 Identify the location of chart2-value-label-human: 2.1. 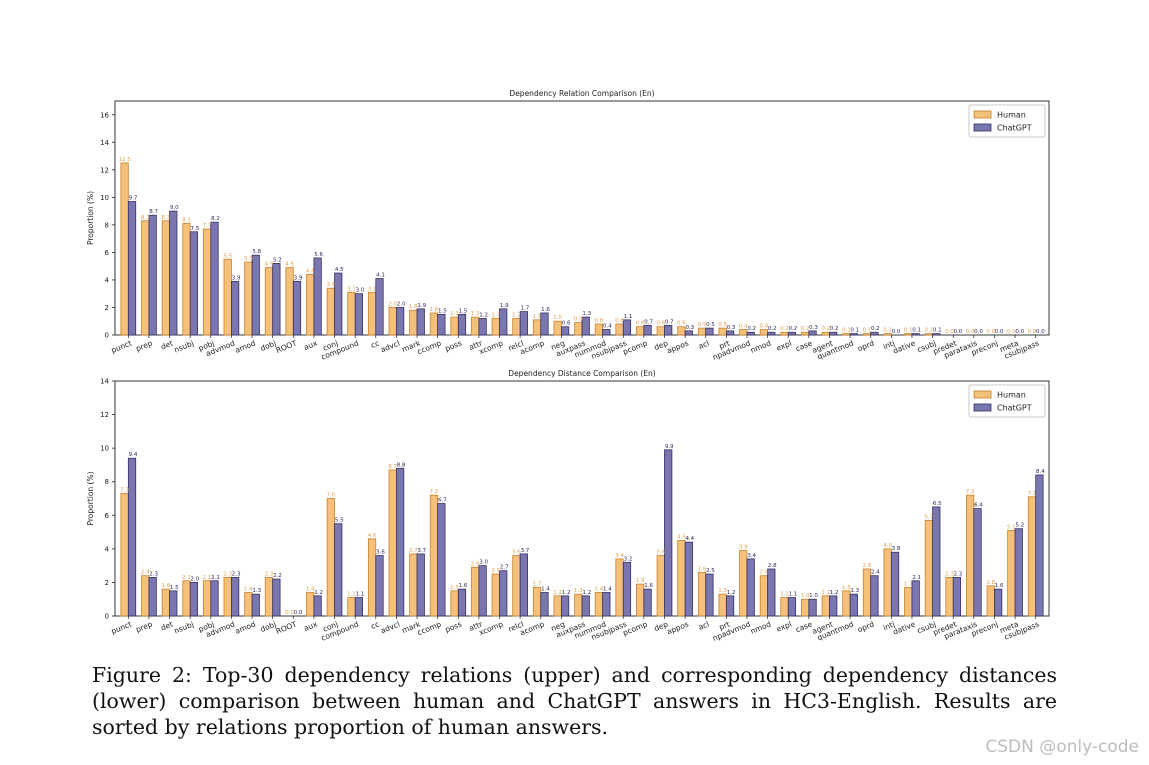
(186, 578).